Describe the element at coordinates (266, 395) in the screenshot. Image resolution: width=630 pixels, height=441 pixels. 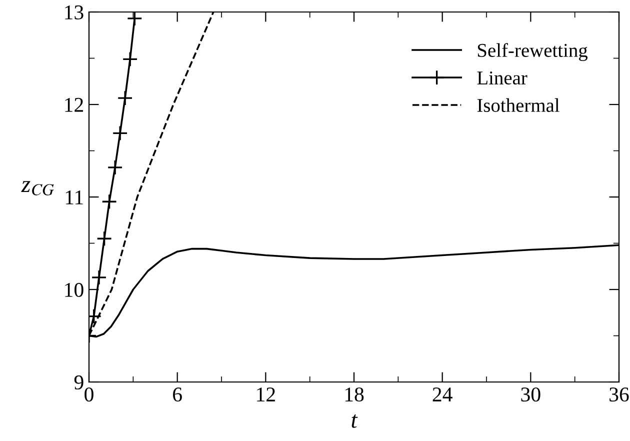
I see `x-tick-label: 12` at that location.